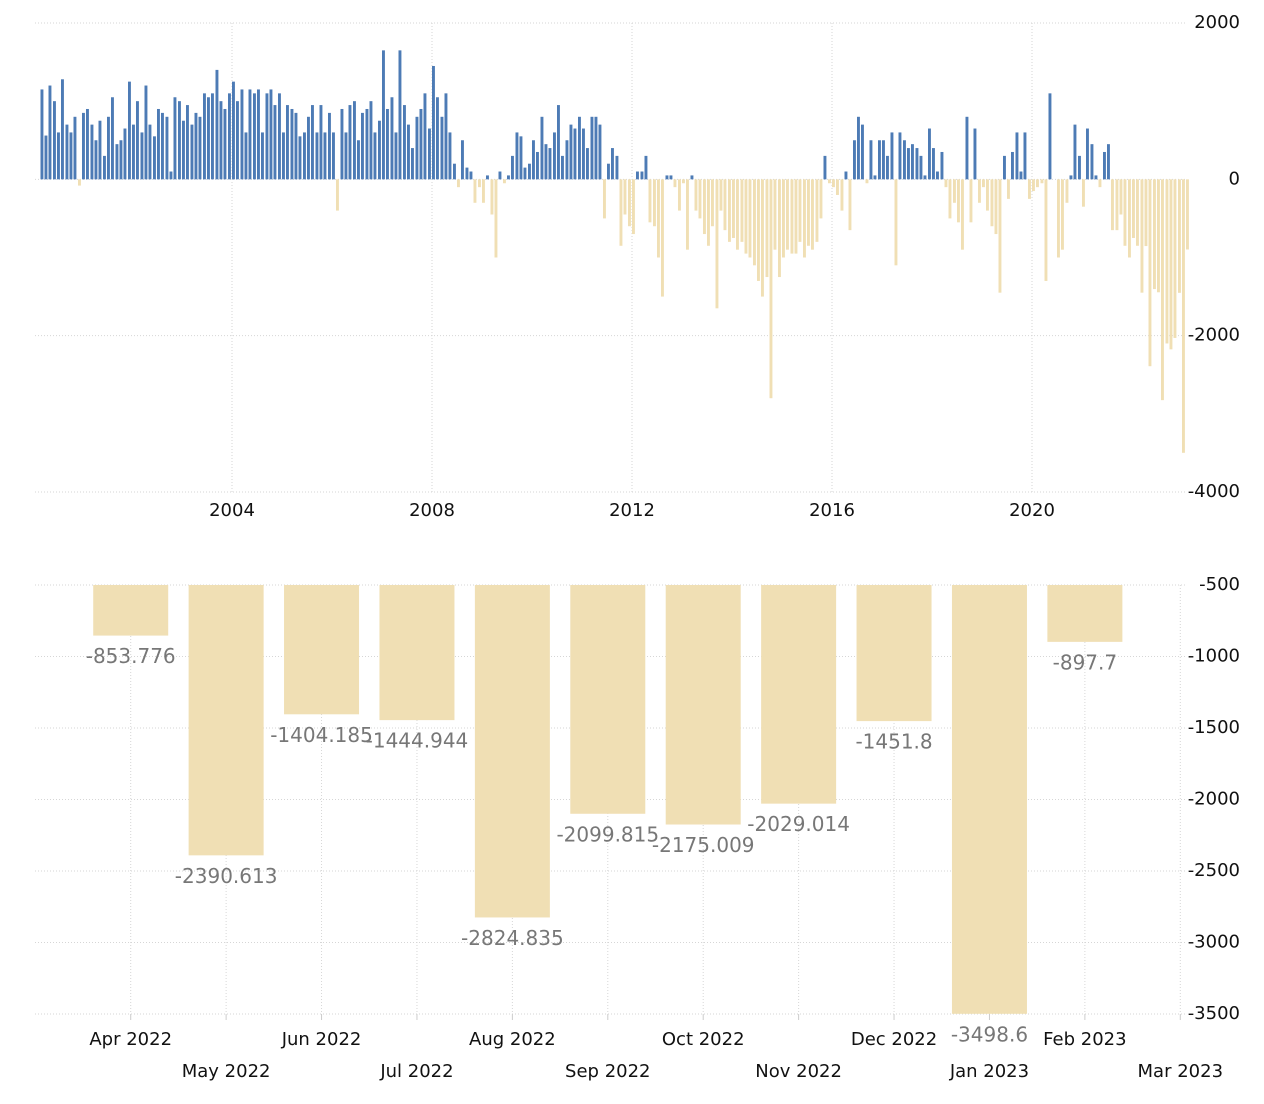  I want to click on x-tick-label: Dec 2022, so click(894, 1039).